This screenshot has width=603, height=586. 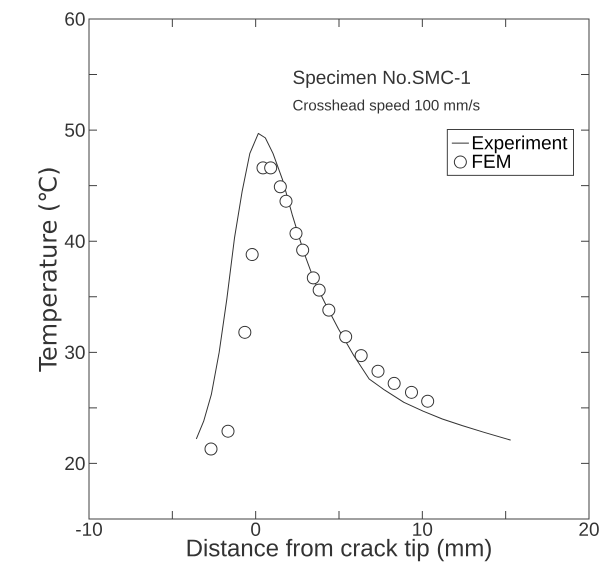 What do you see at coordinates (75, 353) in the screenshot?
I see `y-tick-label: 30` at bounding box center [75, 353].